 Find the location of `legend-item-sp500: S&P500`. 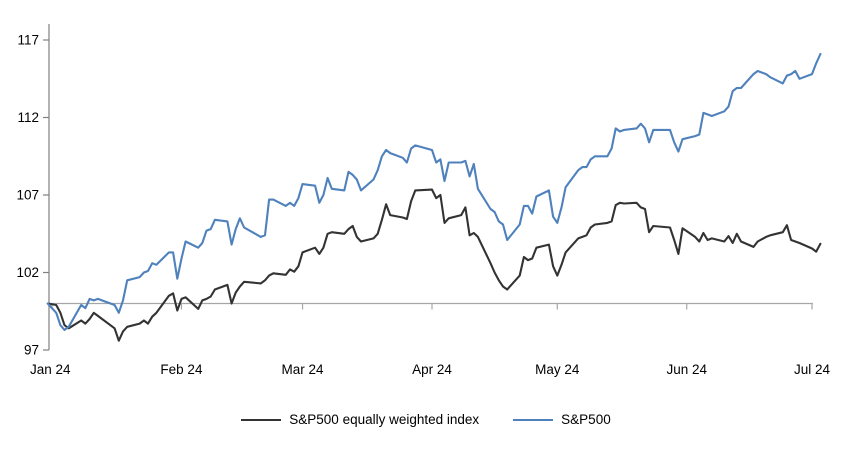

legend-item-sp500: S&P500 is located at coordinates (562, 419).